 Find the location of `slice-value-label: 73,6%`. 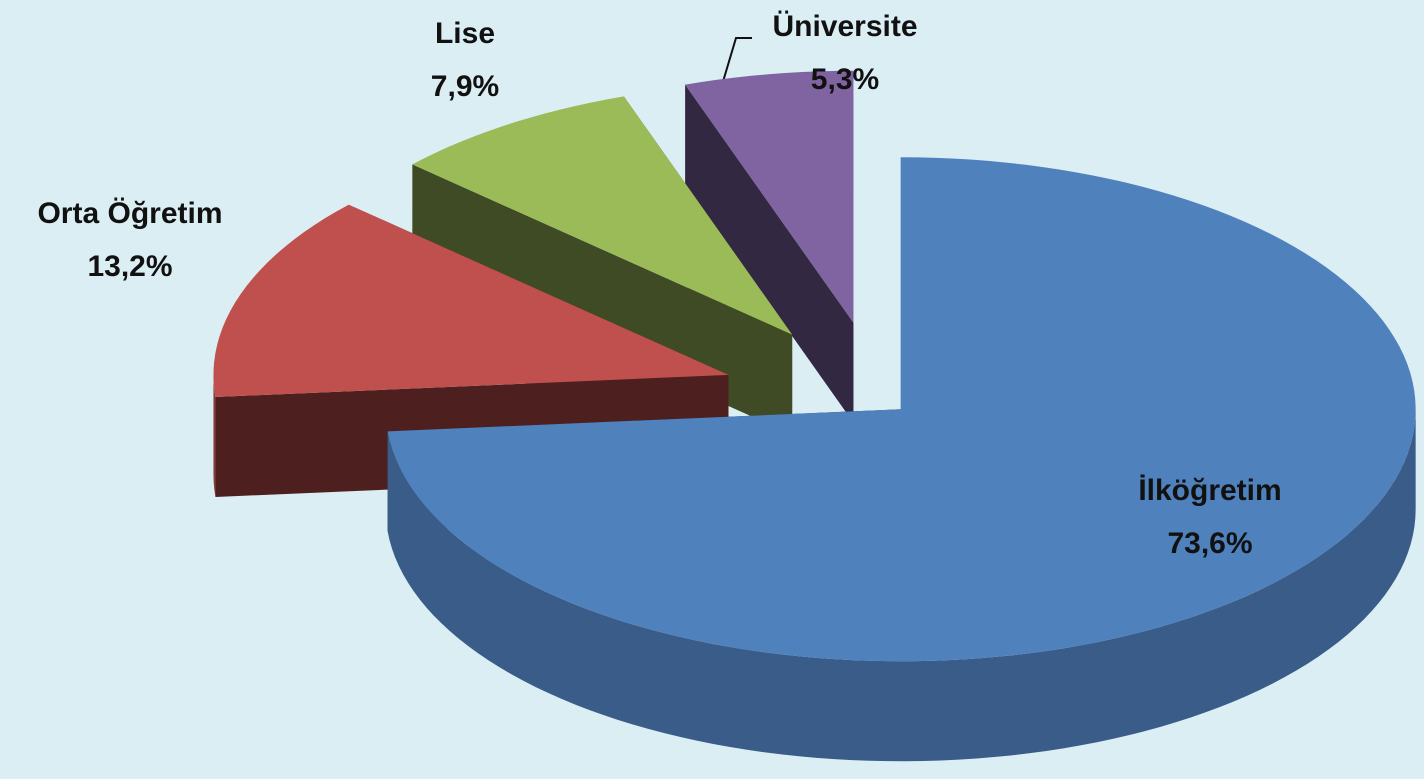

slice-value-label: 73,6% is located at coordinates (1209, 543).